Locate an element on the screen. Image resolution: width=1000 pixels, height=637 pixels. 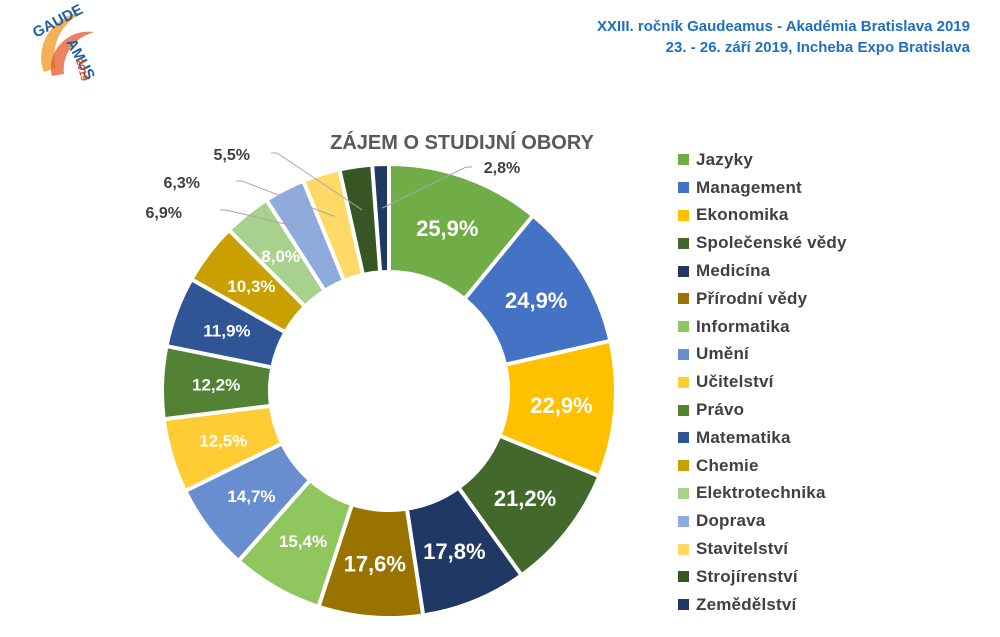
legend-item-jazyky: Jazyky is located at coordinates (762, 160).